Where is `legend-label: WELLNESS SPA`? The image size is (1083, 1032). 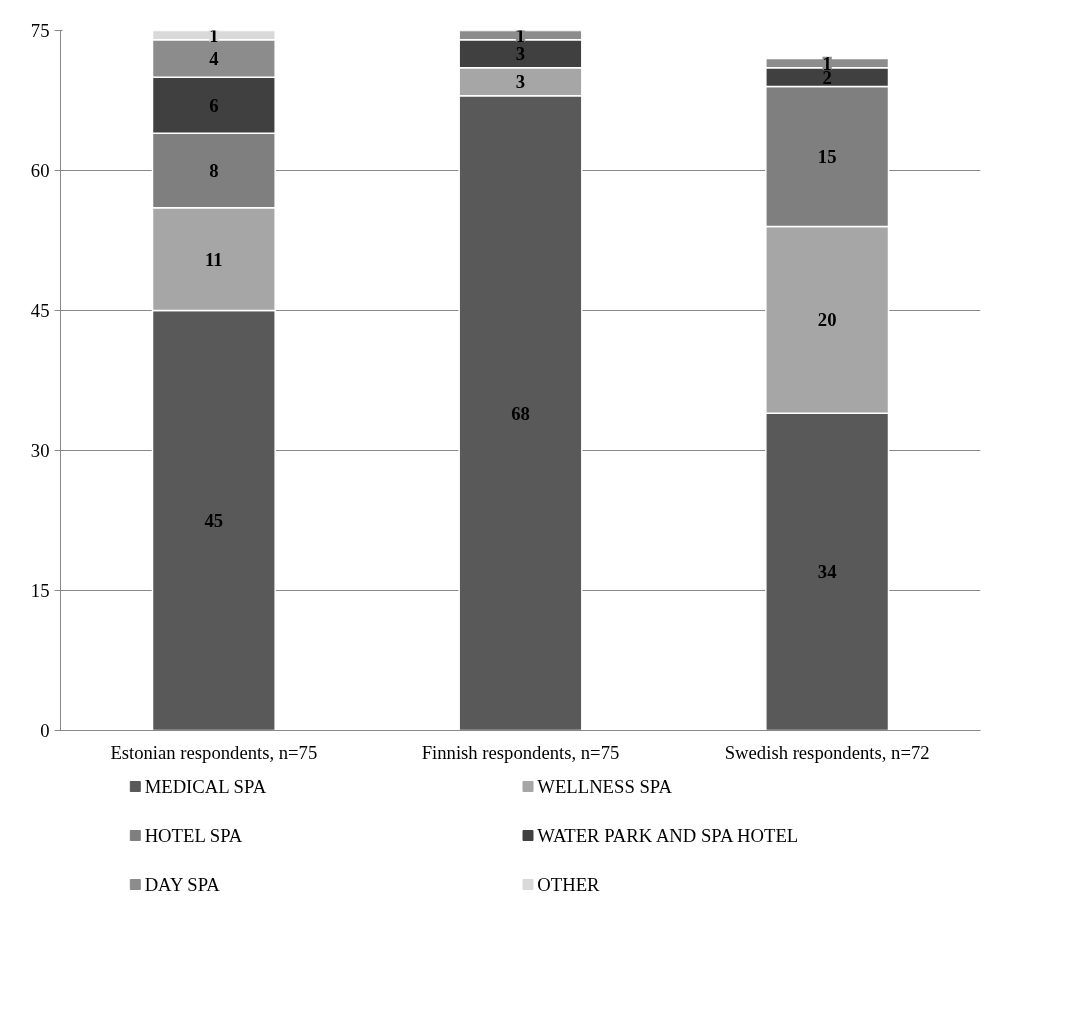
legend-label: WELLNESS SPA is located at coordinates (605, 786).